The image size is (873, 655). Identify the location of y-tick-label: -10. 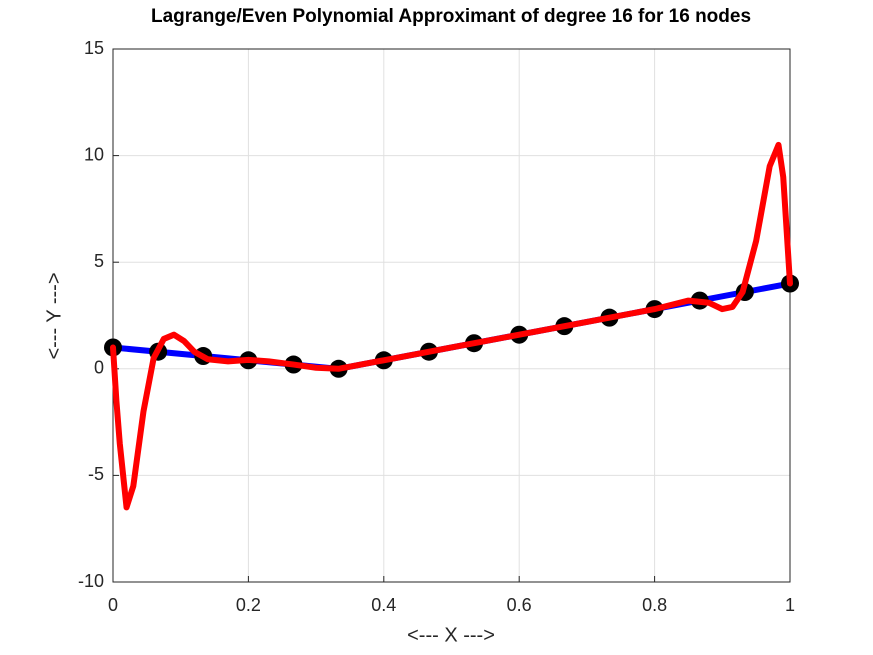
(91, 581).